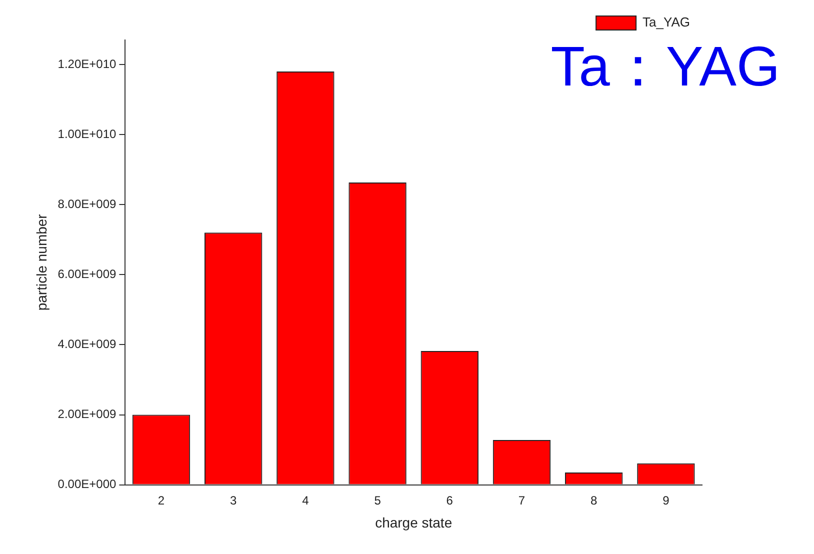 The image size is (814, 554). Describe the element at coordinates (87, 344) in the screenshot. I see `y-tick-label: 4.00E+009` at that location.